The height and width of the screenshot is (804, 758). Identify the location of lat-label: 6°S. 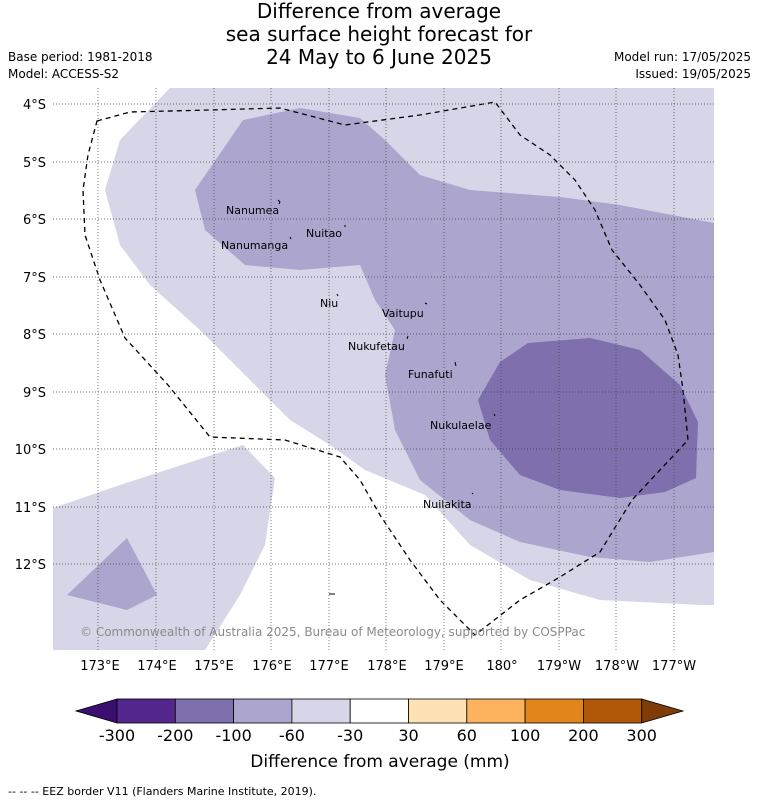
(34, 220).